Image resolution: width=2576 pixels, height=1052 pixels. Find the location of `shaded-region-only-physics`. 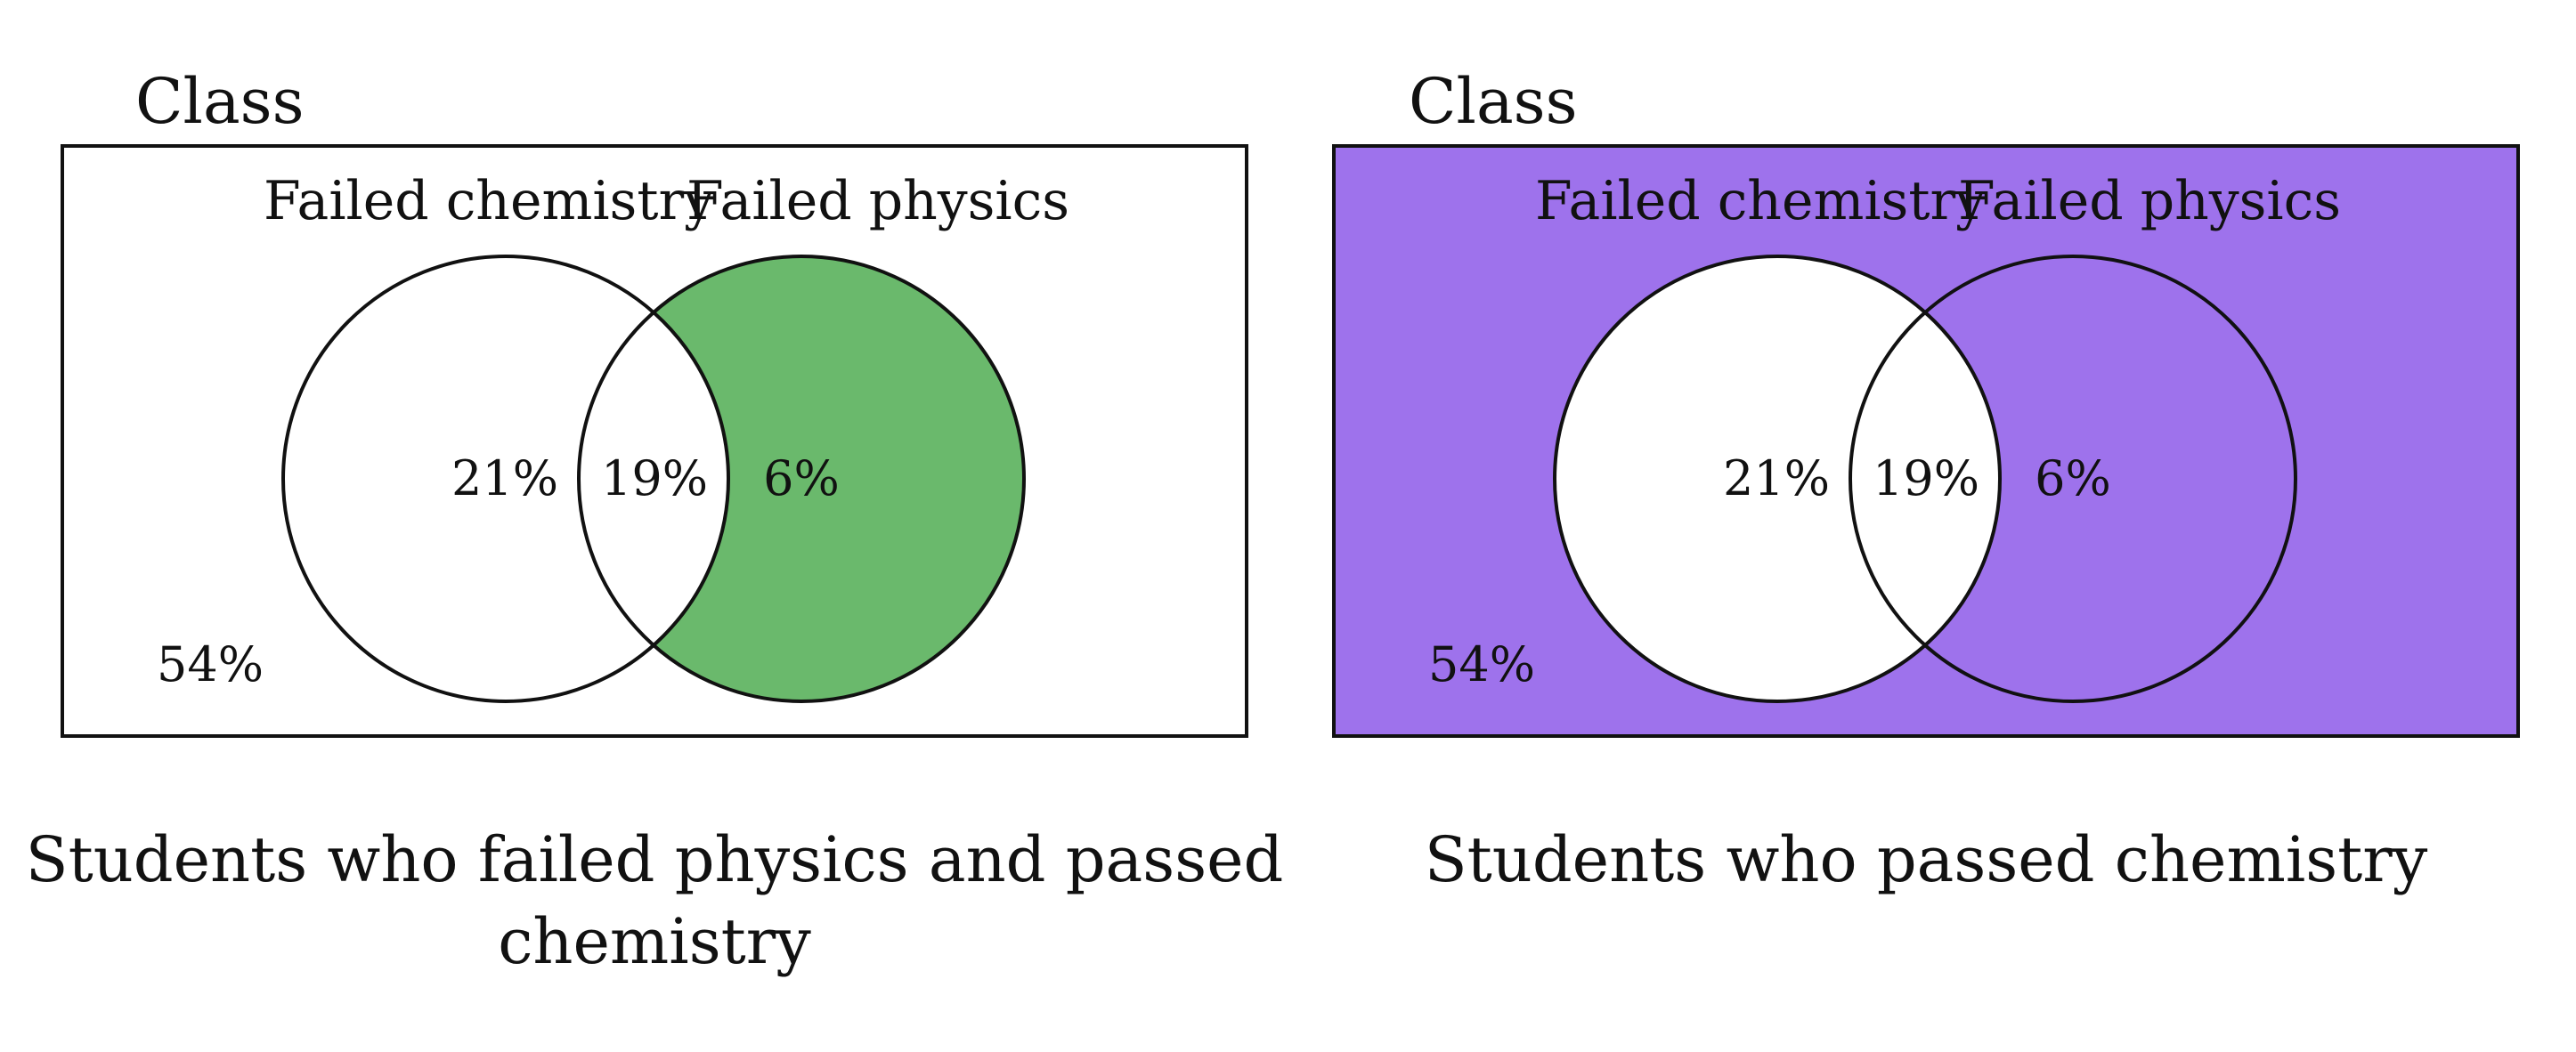

shaded-region-only-physics is located at coordinates (653, 478).